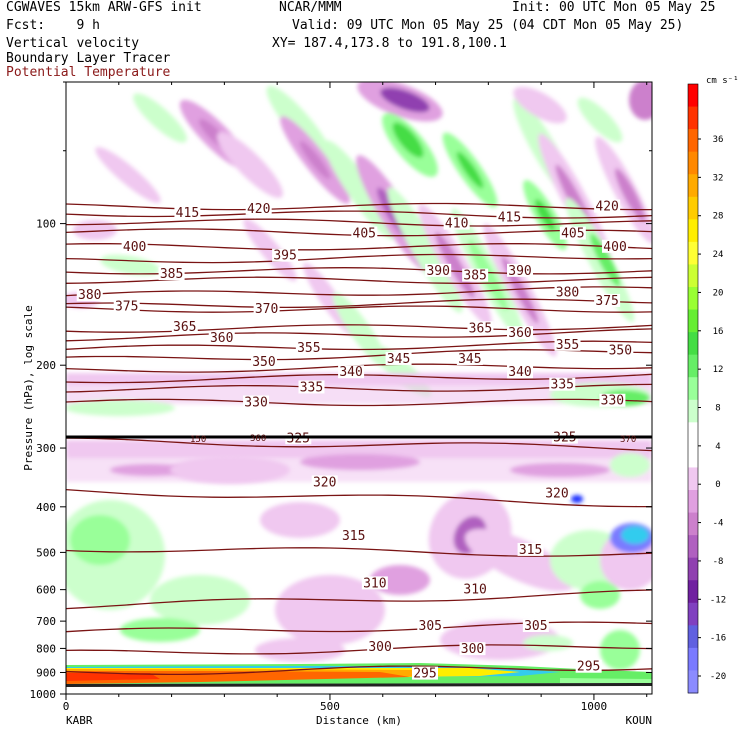  I want to click on theta-label: 330, so click(612, 401).